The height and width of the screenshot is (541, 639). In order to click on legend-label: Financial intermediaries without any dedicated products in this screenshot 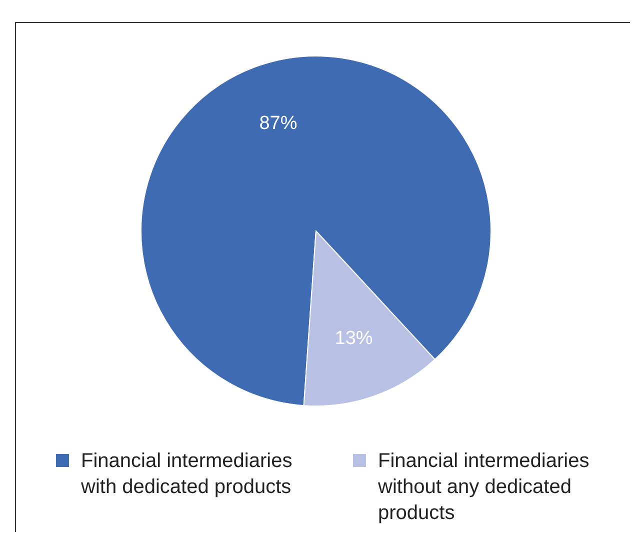, I will do `click(484, 487)`.